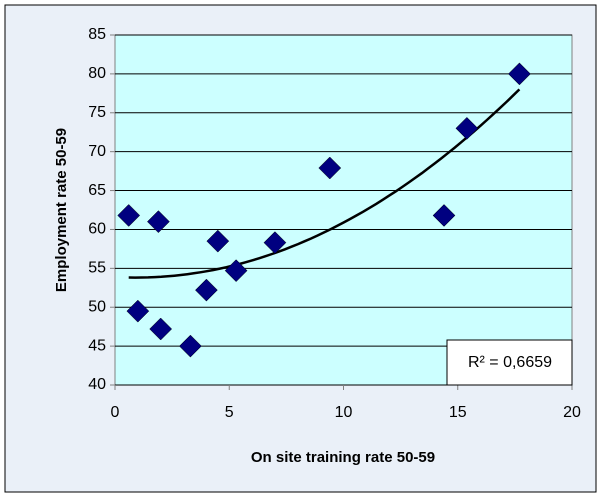 The width and height of the screenshot is (602, 503). I want to click on y-axis-label: Employment rate 50-59, so click(61, 210).